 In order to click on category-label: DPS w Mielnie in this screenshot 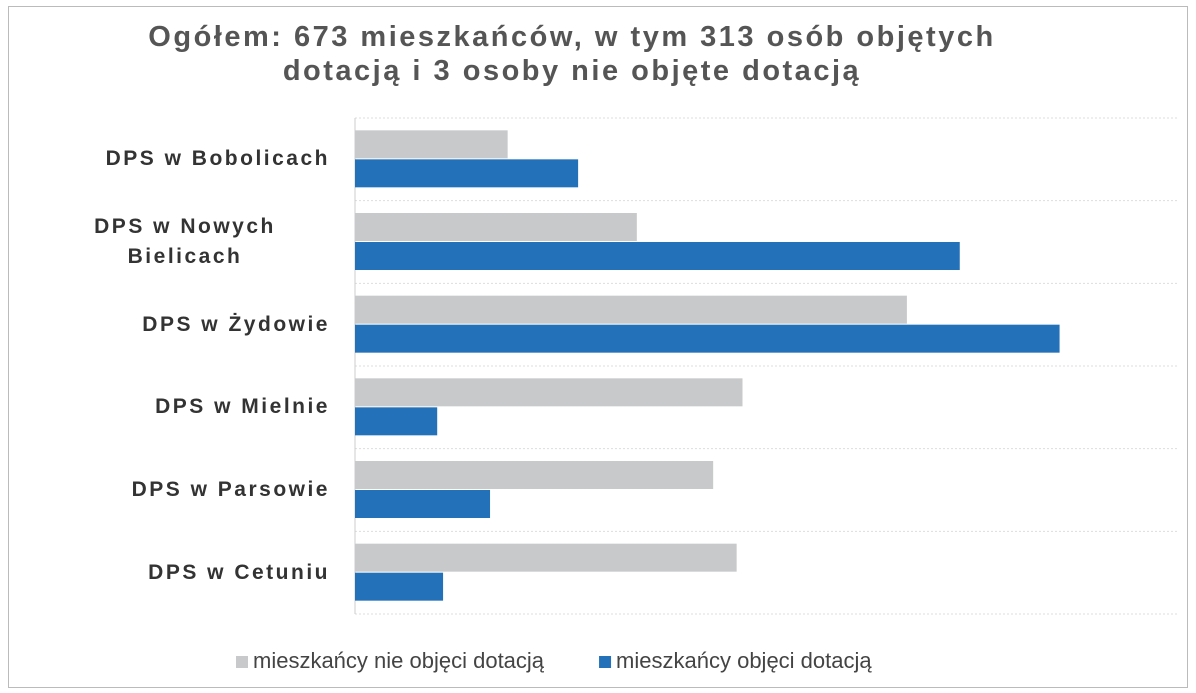, I will do `click(180, 407)`.